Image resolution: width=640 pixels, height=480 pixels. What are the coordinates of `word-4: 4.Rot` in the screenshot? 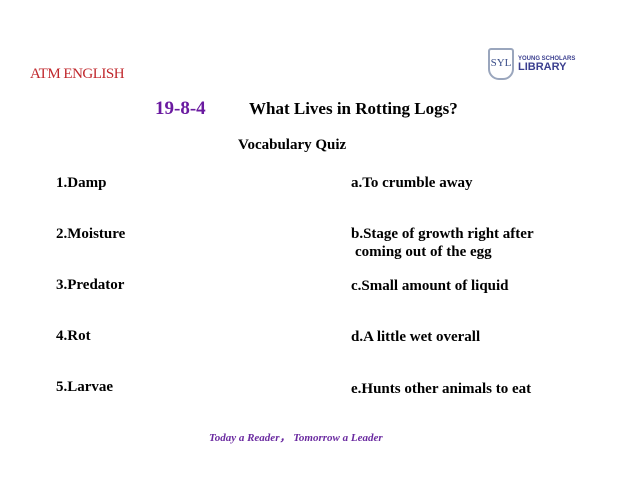 It's located at (73, 336).